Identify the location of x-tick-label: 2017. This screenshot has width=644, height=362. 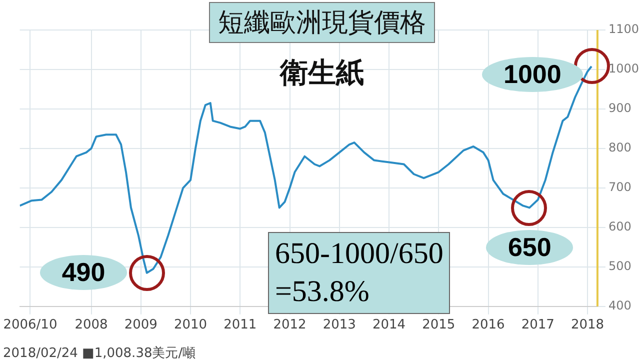
(537, 325).